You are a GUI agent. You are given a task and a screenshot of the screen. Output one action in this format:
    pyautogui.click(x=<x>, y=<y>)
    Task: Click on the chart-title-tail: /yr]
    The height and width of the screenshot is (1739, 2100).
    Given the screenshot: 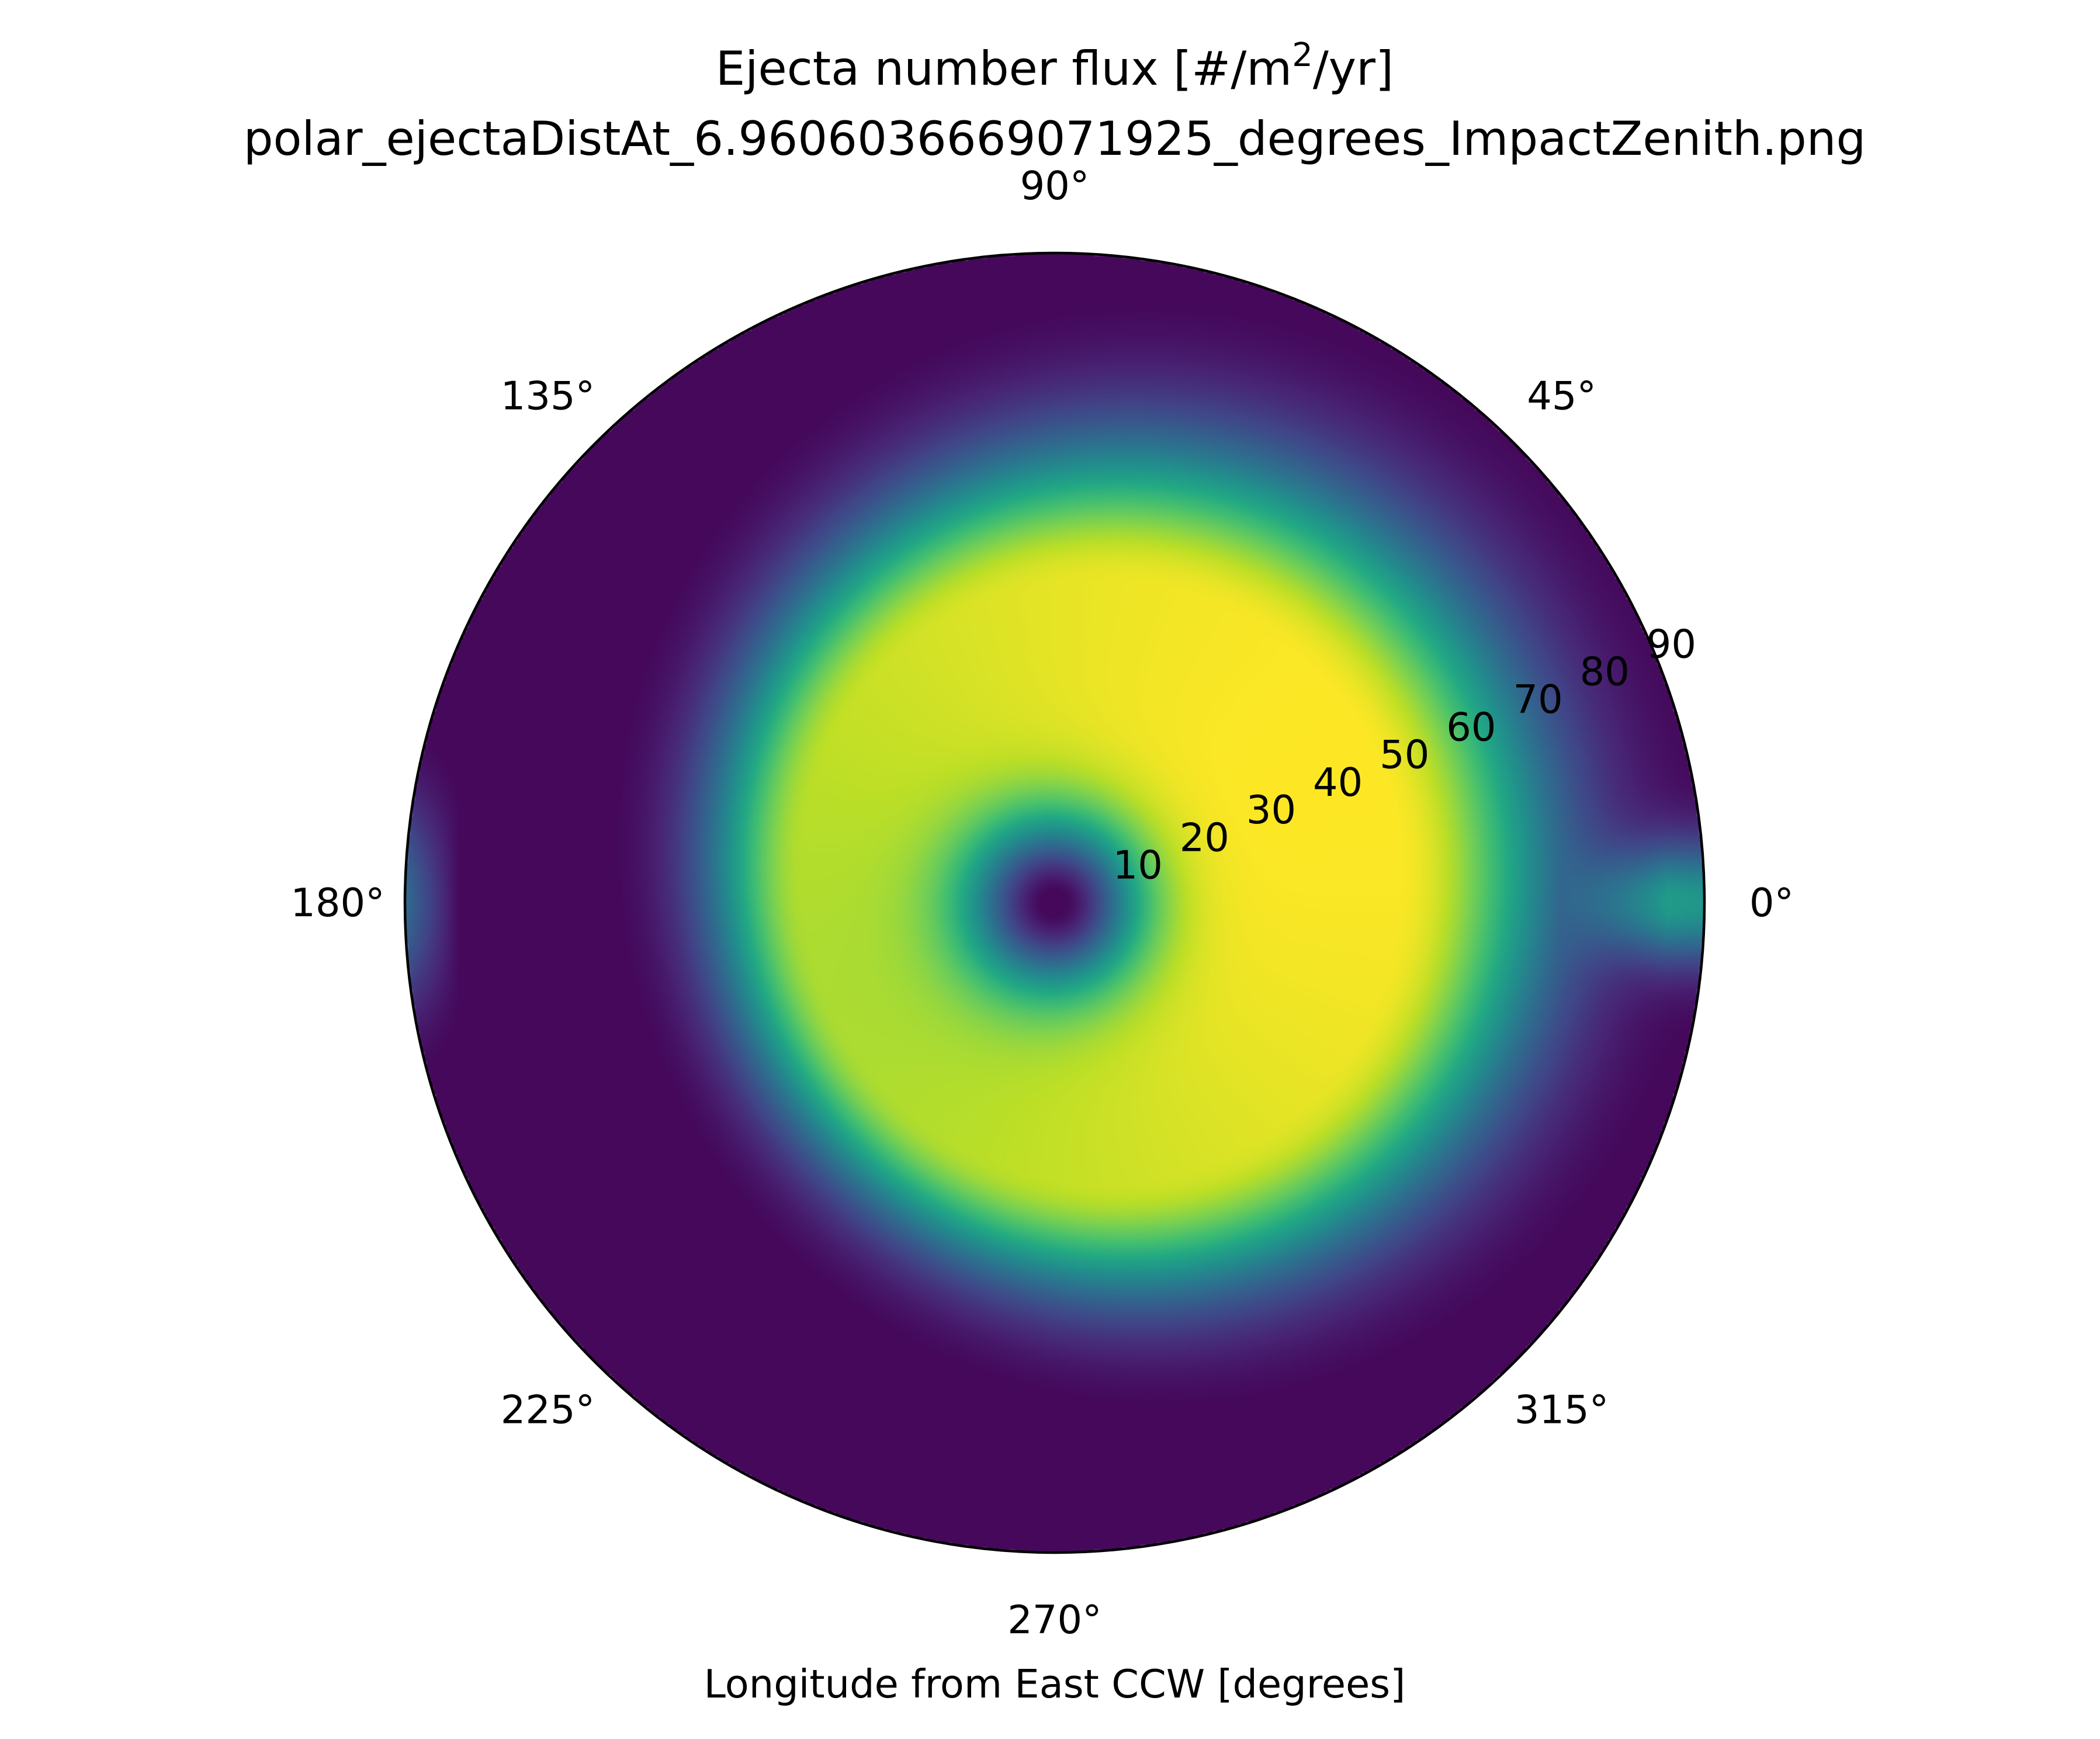 What is the action you would take?
    pyautogui.click(x=1353, y=68)
    